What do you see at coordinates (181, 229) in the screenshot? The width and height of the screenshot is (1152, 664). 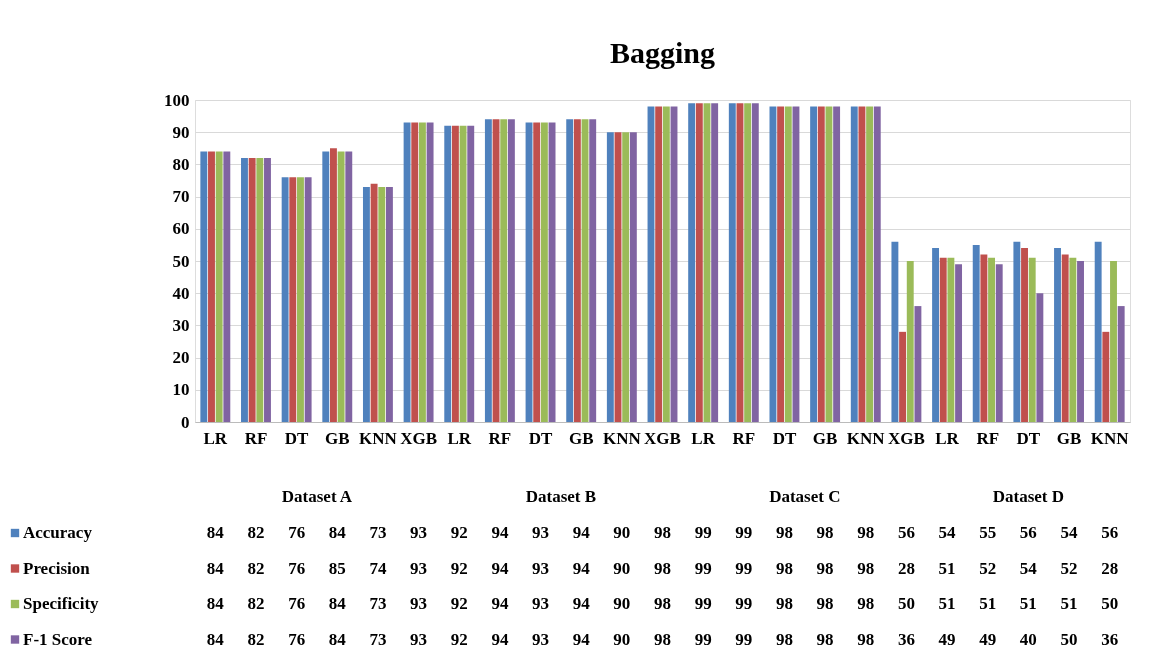 I see `y-tick-label: 60` at bounding box center [181, 229].